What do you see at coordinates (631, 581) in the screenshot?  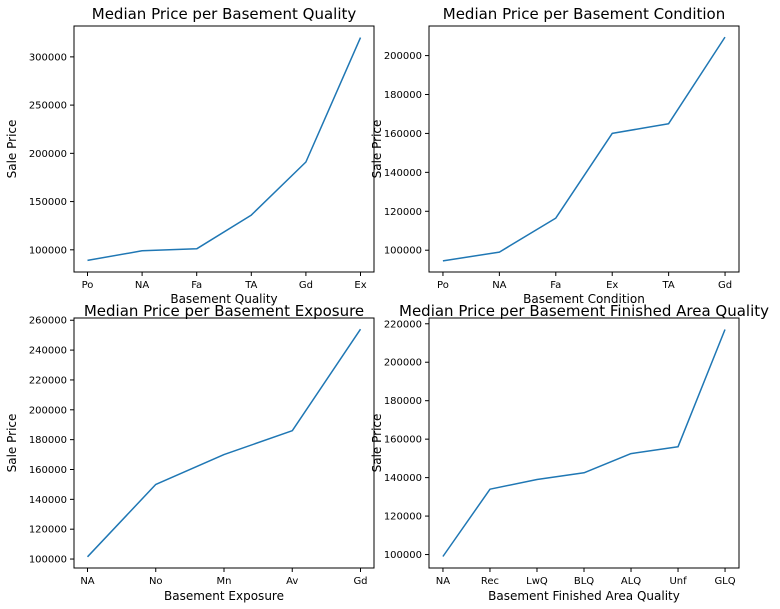 I see `x-tick-label: ALQ` at bounding box center [631, 581].